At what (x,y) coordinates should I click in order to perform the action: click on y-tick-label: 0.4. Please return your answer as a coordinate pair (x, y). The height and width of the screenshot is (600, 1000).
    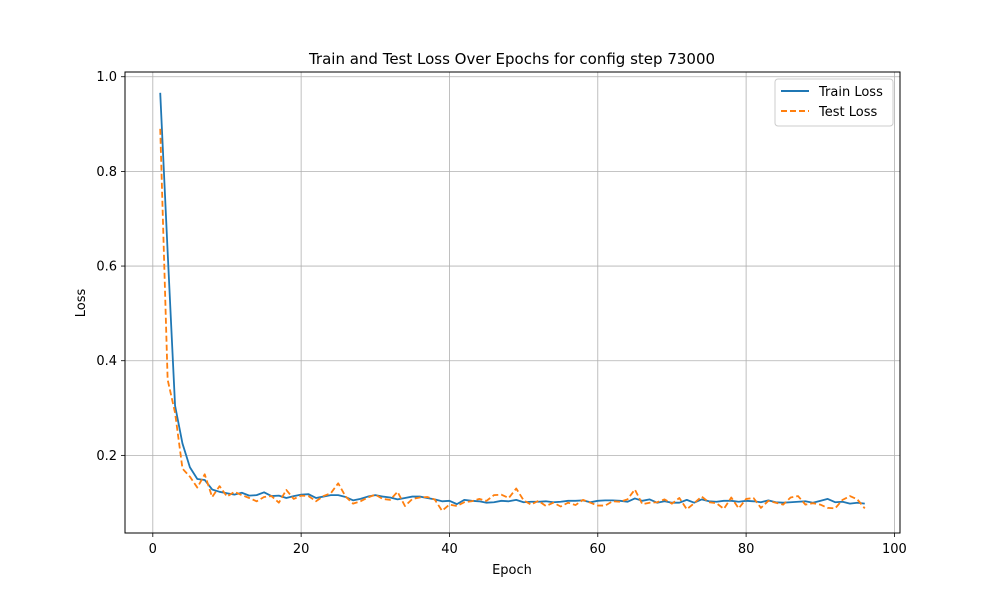
    Looking at the image, I should click on (106, 361).